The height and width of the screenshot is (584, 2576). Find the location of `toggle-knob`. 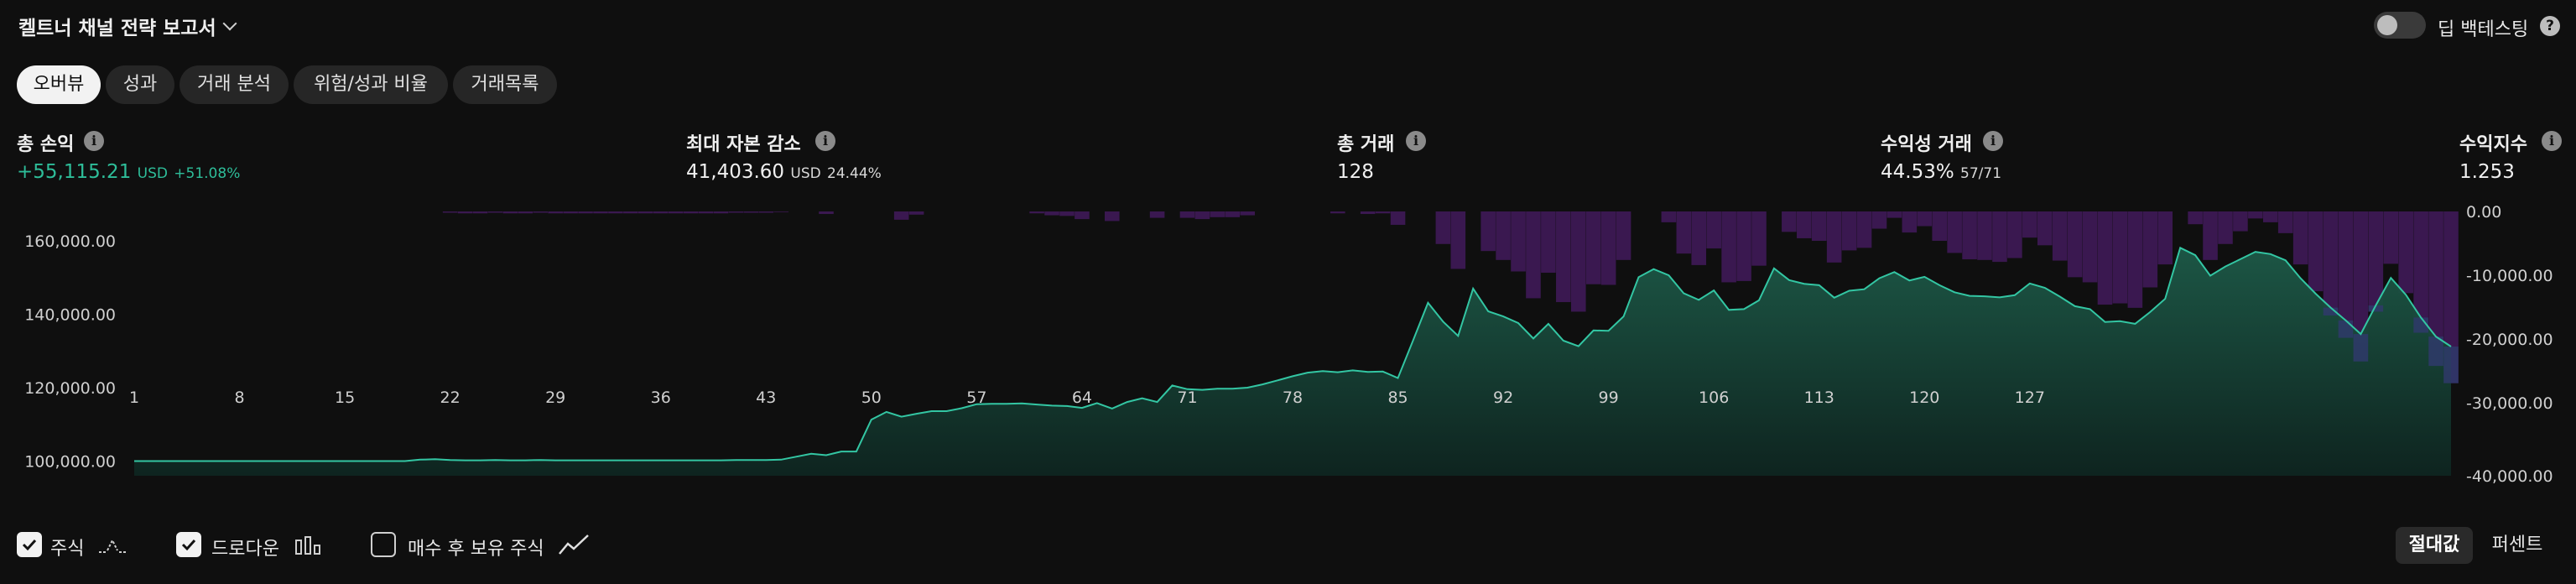

toggle-knob is located at coordinates (2387, 25).